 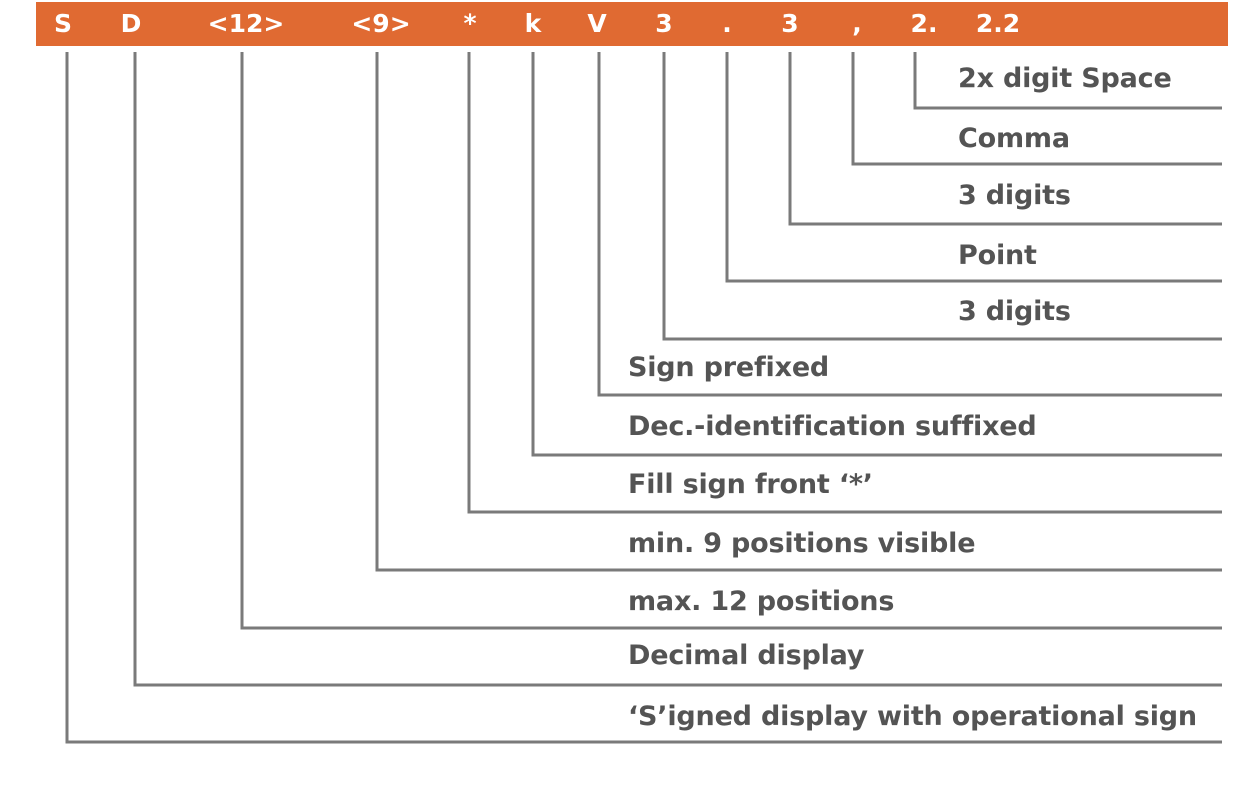 I want to click on token-comma: ,, so click(x=857, y=23).